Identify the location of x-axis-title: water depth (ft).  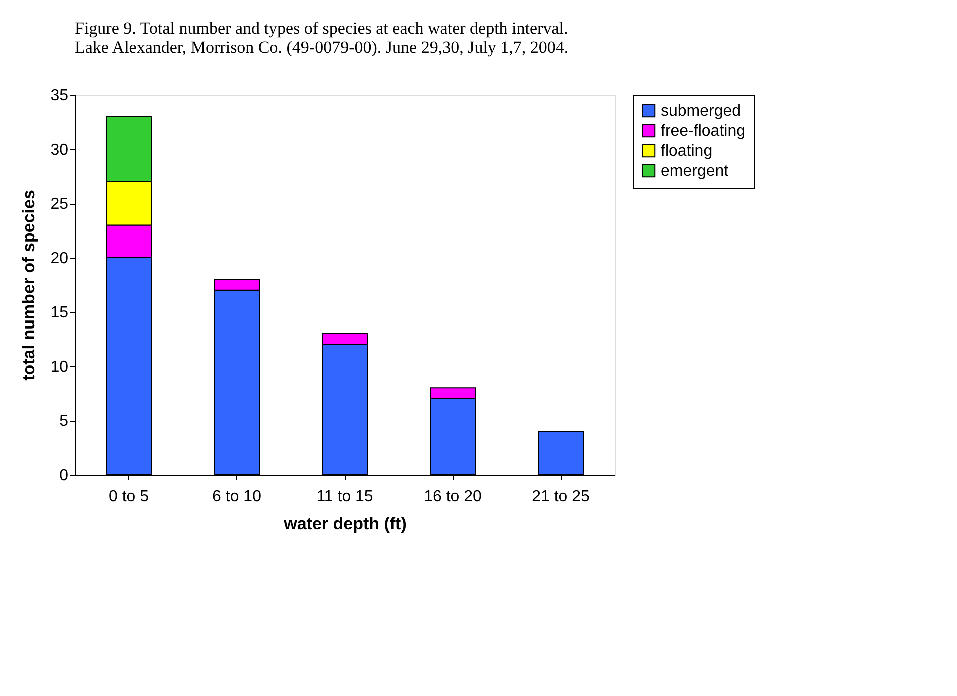
(345, 524).